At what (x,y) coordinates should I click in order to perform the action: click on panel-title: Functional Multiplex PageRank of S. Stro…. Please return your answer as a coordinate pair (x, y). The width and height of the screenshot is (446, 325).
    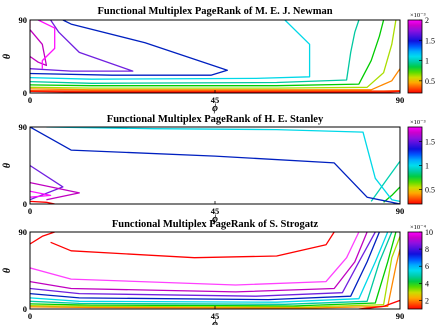
    Looking at the image, I should click on (215, 224).